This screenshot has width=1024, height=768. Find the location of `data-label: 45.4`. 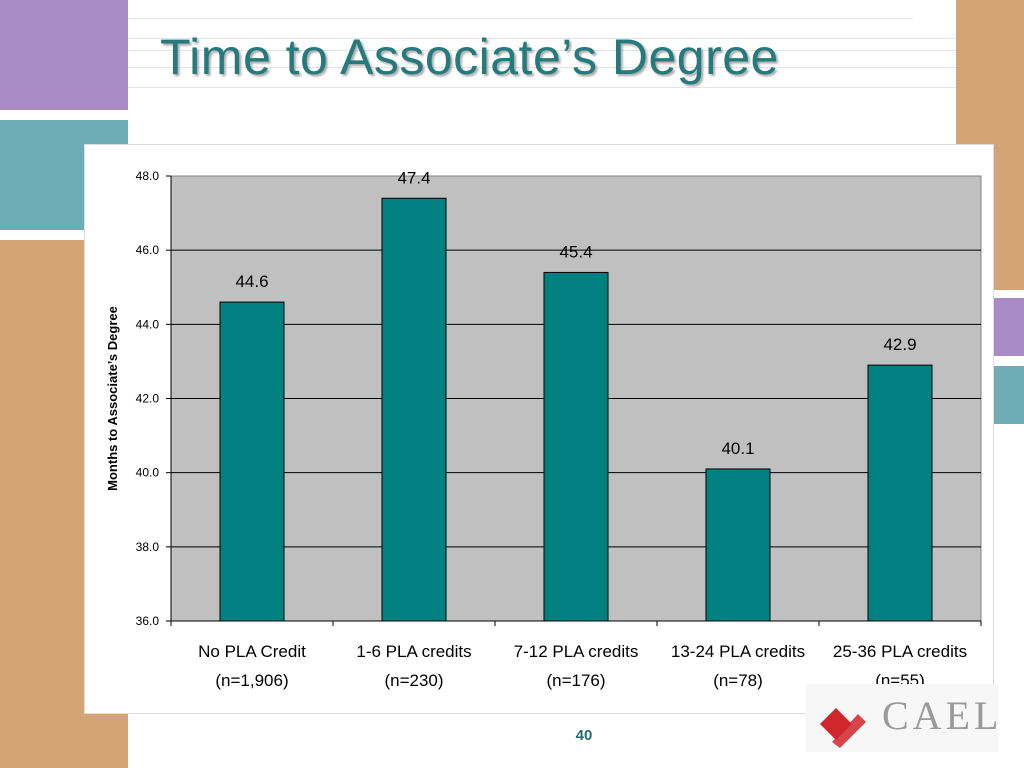

data-label: 45.4 is located at coordinates (575, 251).